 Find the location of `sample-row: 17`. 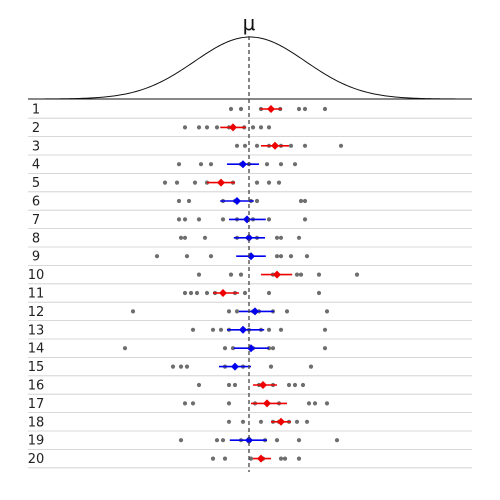

sample-row: 17 is located at coordinates (250, 405).